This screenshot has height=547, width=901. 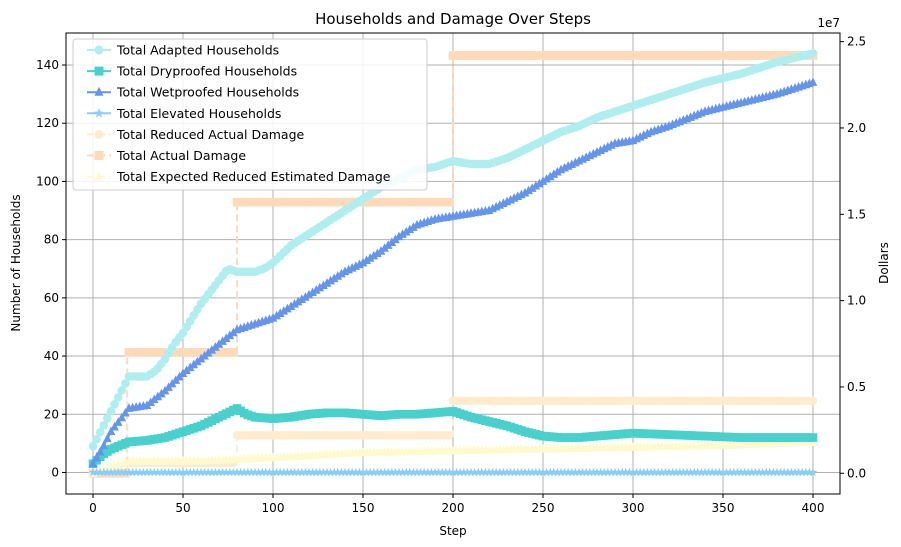 What do you see at coordinates (197, 50) in the screenshot?
I see `legend-label: Total Adapted Households` at bounding box center [197, 50].